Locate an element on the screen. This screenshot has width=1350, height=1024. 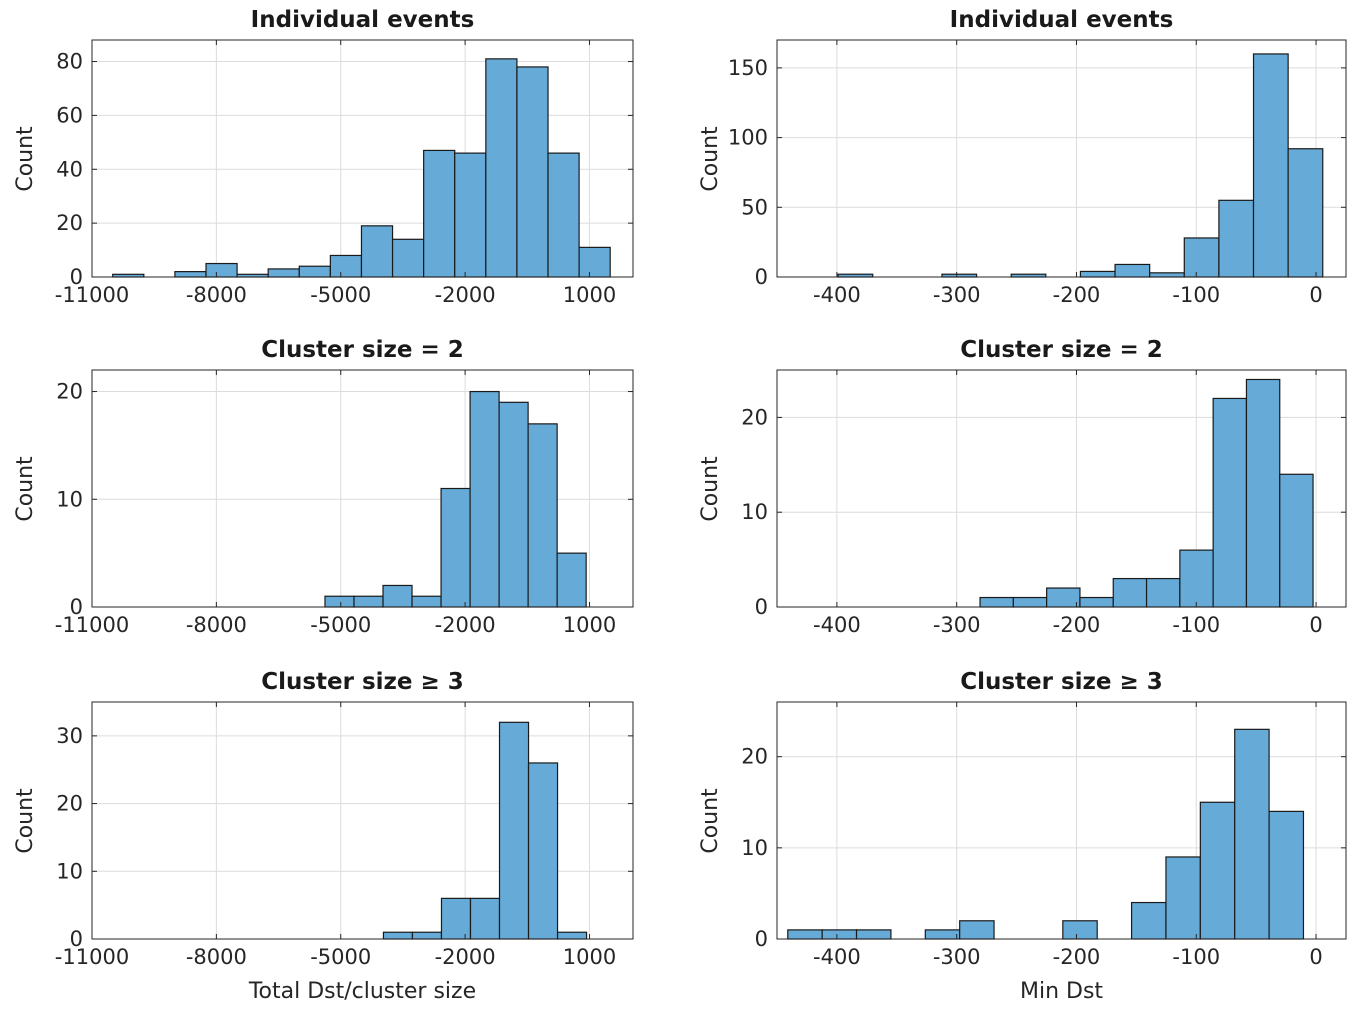
x-tick-label: -11000 is located at coordinates (92, 957).